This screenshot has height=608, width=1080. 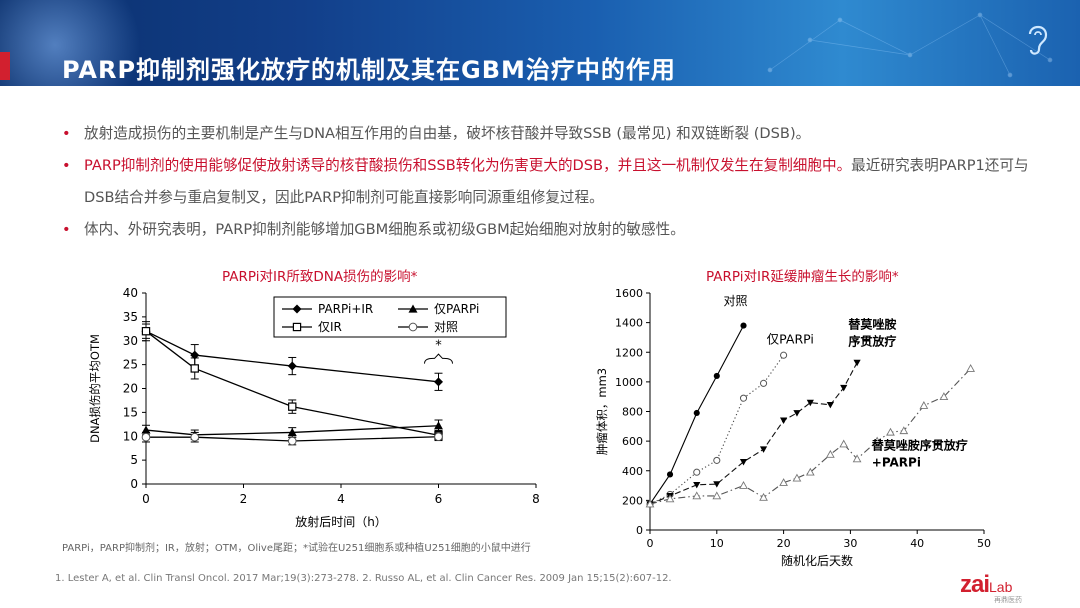 I want to click on x-tick-label: 50, so click(x=984, y=543).